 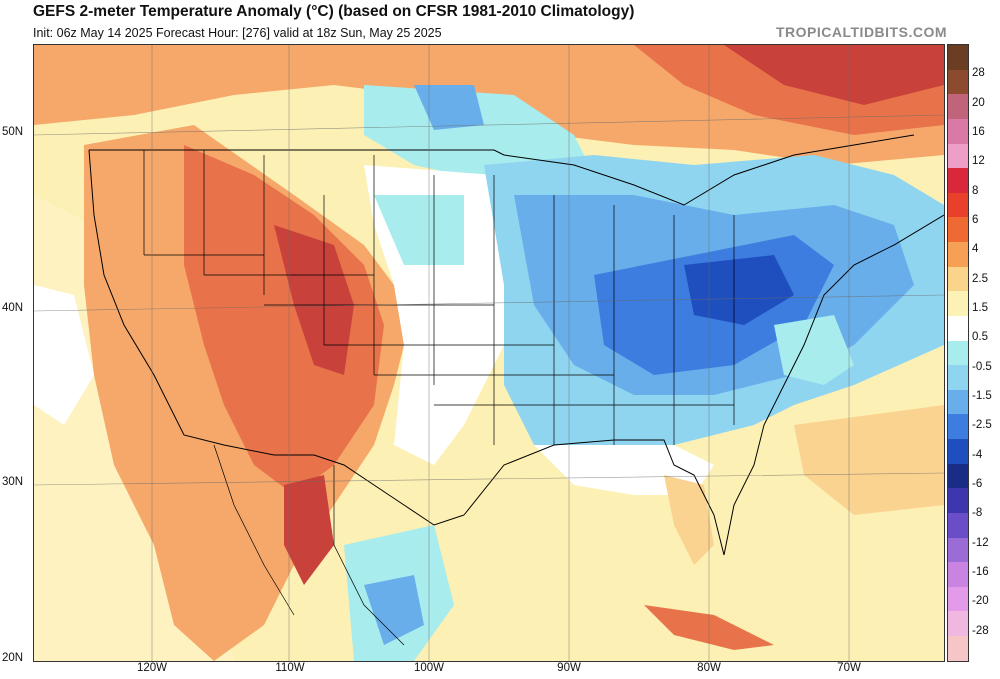 I want to click on colorbar-tick-label: -12, so click(x=980, y=542).